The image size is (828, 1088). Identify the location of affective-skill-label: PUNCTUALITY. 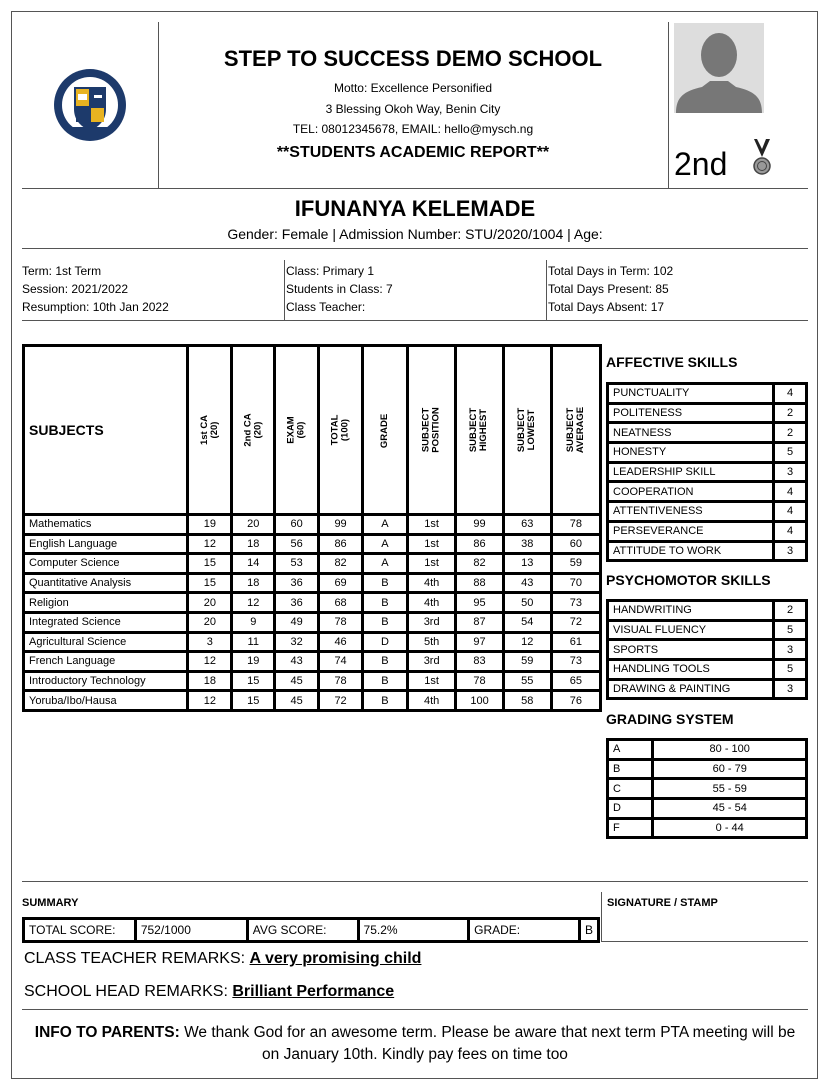
(690, 393).